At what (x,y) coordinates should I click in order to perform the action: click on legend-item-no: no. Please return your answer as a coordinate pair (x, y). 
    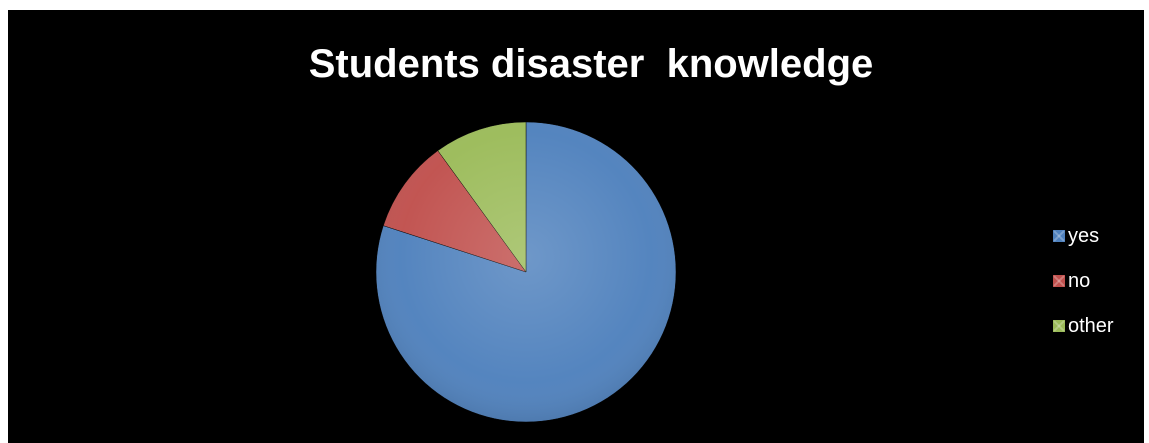
    Looking at the image, I should click on (1098, 280).